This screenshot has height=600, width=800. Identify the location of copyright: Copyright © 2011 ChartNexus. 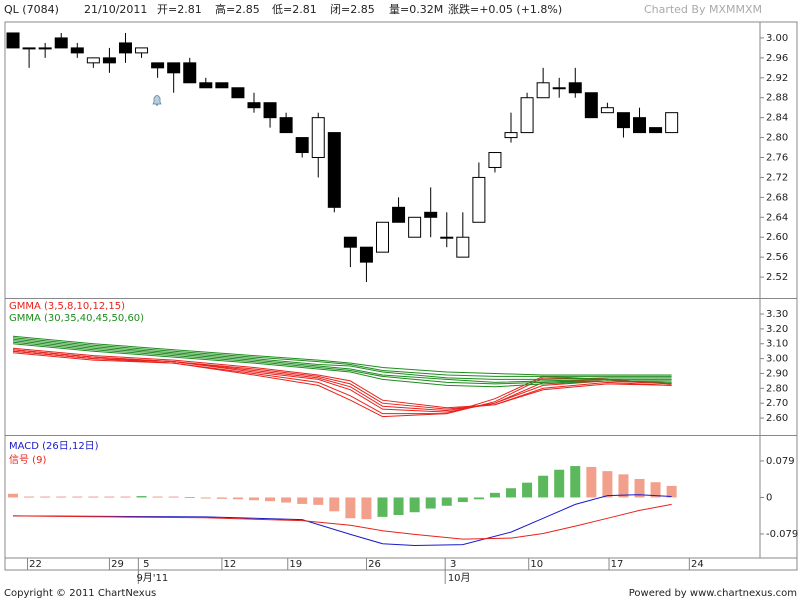
(80, 593).